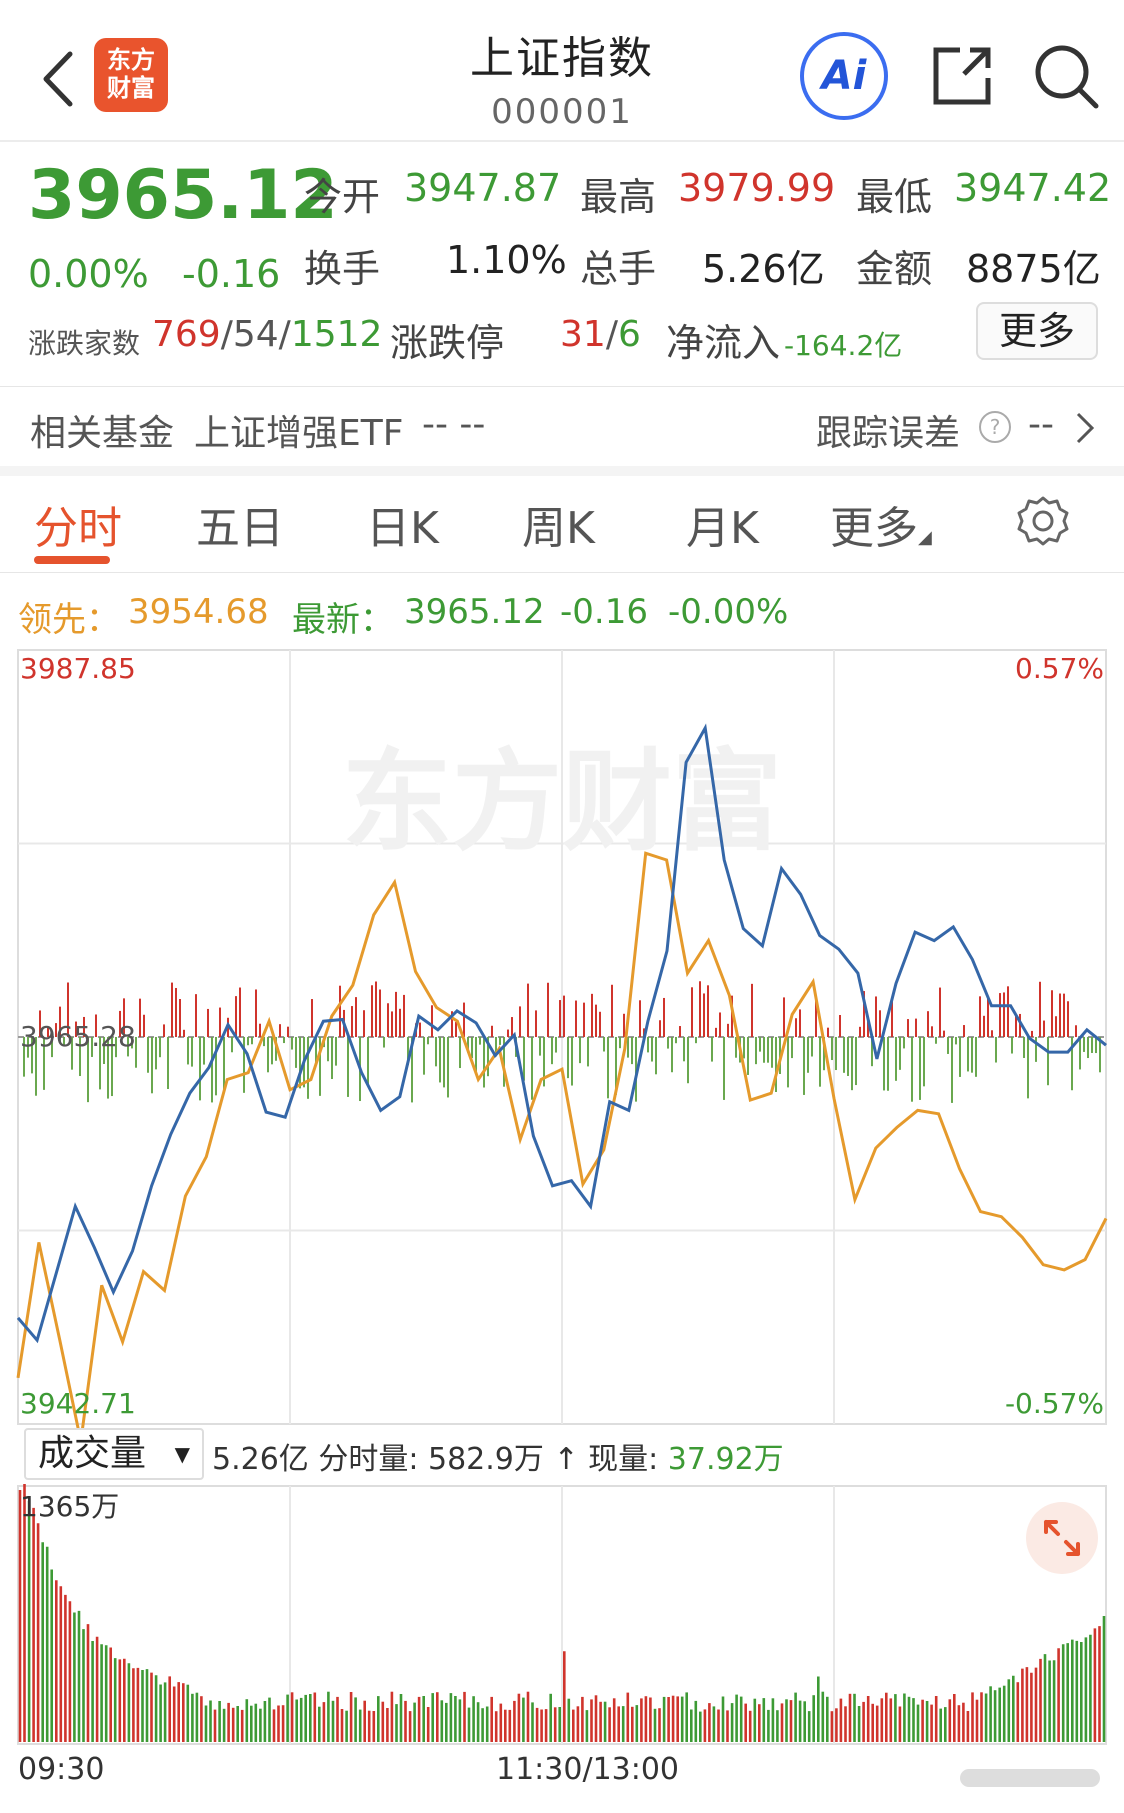 This screenshot has height=1813, width=1124. Describe the element at coordinates (454, 424) in the screenshot. I see `fund-values: -- --` at that location.